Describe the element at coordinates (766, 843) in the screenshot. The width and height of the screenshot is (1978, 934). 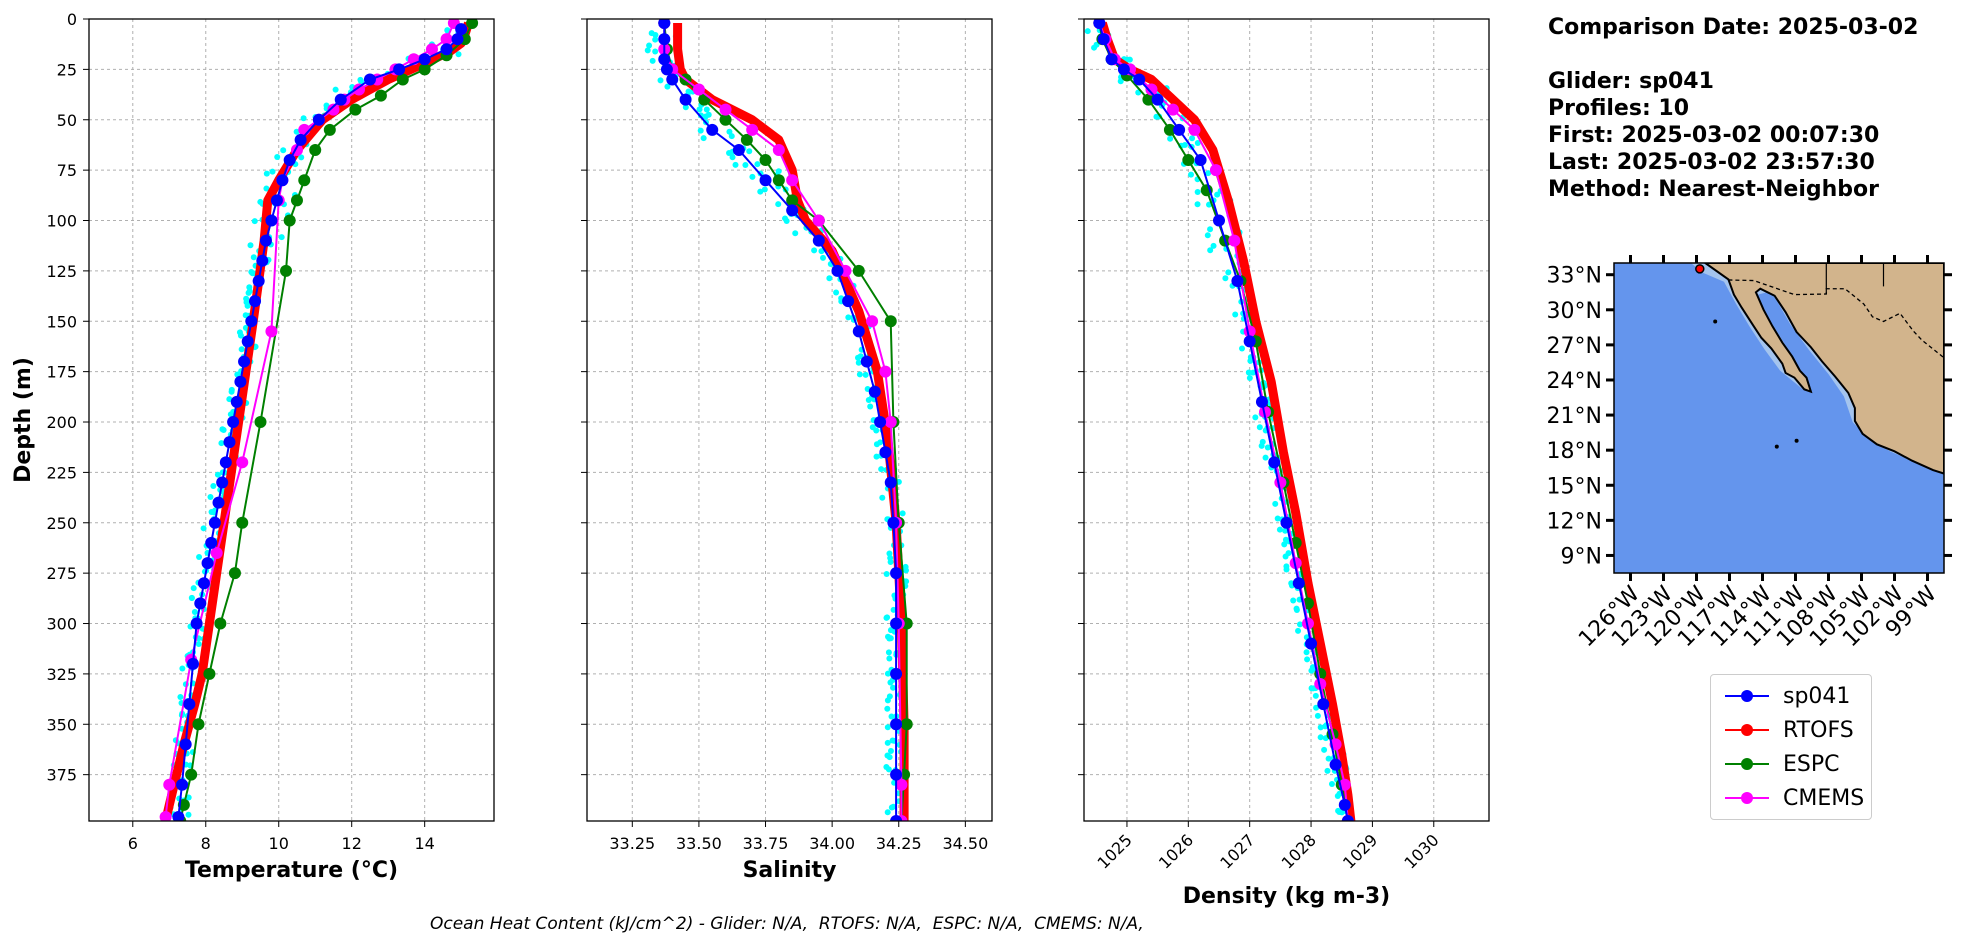
I see `x-tick-label: 33.75` at that location.